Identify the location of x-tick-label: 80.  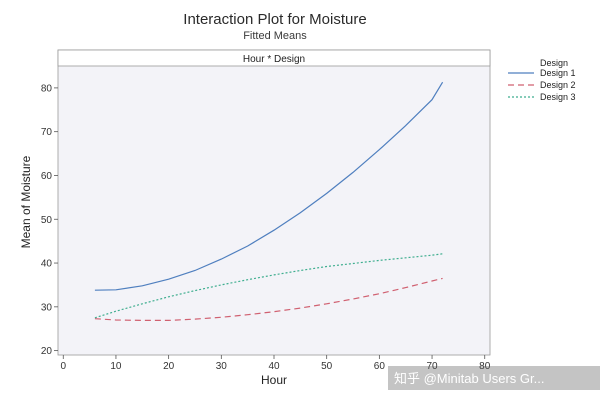
(485, 366).